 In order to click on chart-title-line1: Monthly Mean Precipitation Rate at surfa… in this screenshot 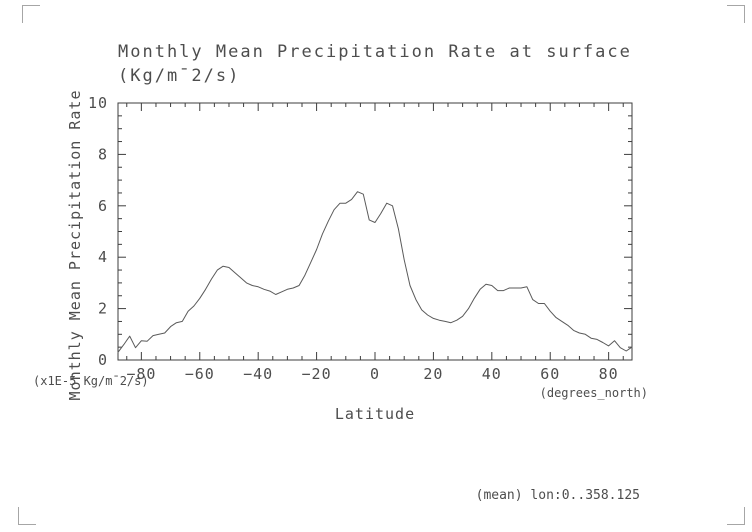, I will do `click(375, 52)`.